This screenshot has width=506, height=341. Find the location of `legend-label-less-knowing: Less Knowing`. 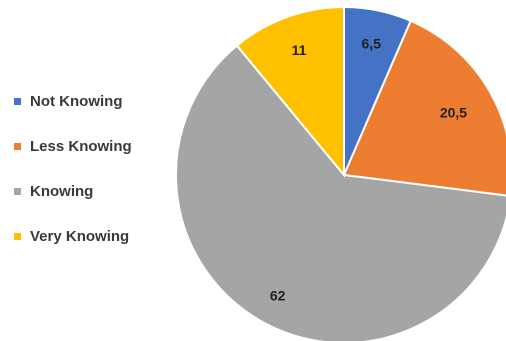

legend-label-less-knowing: Less Knowing is located at coordinates (81, 146).